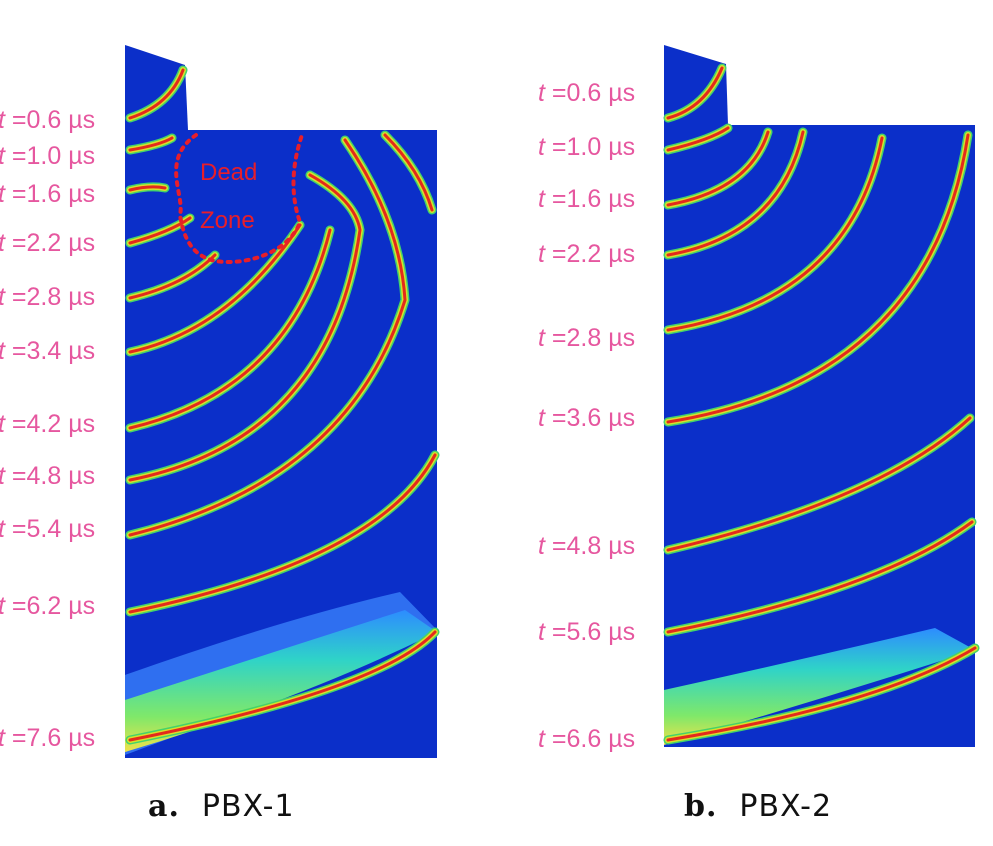 The image size is (993, 846). I want to click on panel-b-time-label: t =4.8 µs, so click(587, 546).